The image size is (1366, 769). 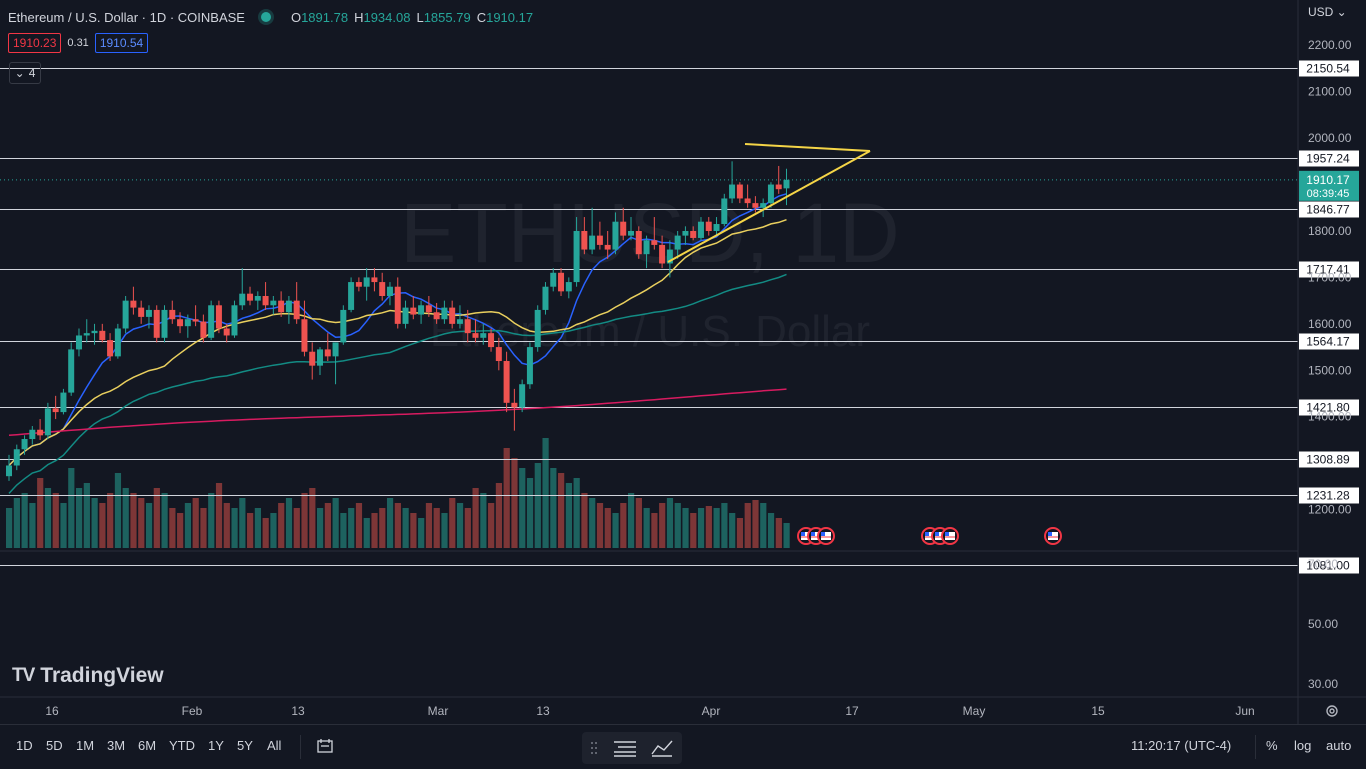 I want to click on symbol-title: Ethereum / U.S. Dollar · 1D · COINBASE, so click(x=126, y=17).